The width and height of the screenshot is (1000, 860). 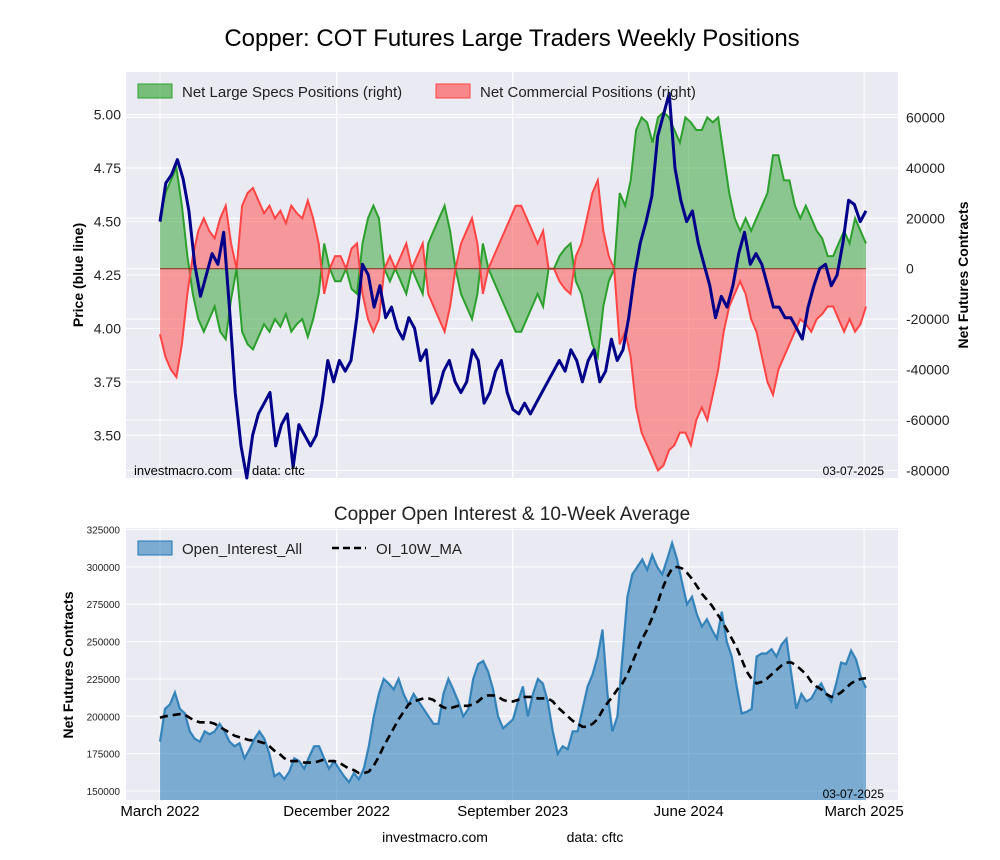 I want to click on open-interest-axis-label: Net Futures Contracts, so click(x=68, y=664).